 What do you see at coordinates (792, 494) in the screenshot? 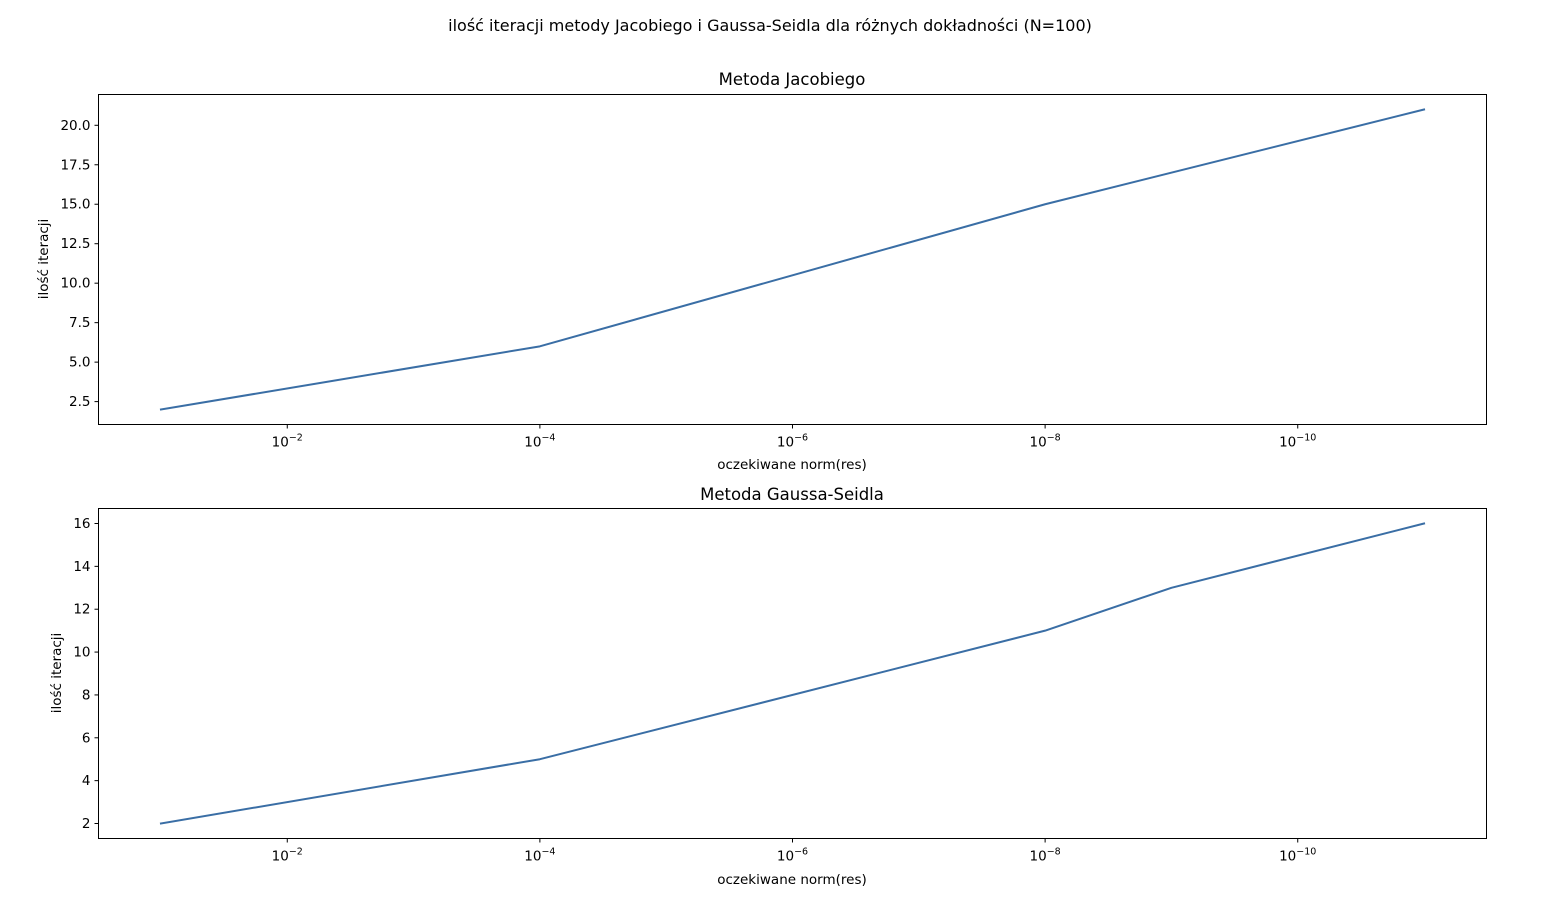
I see `subplot-title-gauss-seidel: Metoda Gaussa-Seidla` at bounding box center [792, 494].